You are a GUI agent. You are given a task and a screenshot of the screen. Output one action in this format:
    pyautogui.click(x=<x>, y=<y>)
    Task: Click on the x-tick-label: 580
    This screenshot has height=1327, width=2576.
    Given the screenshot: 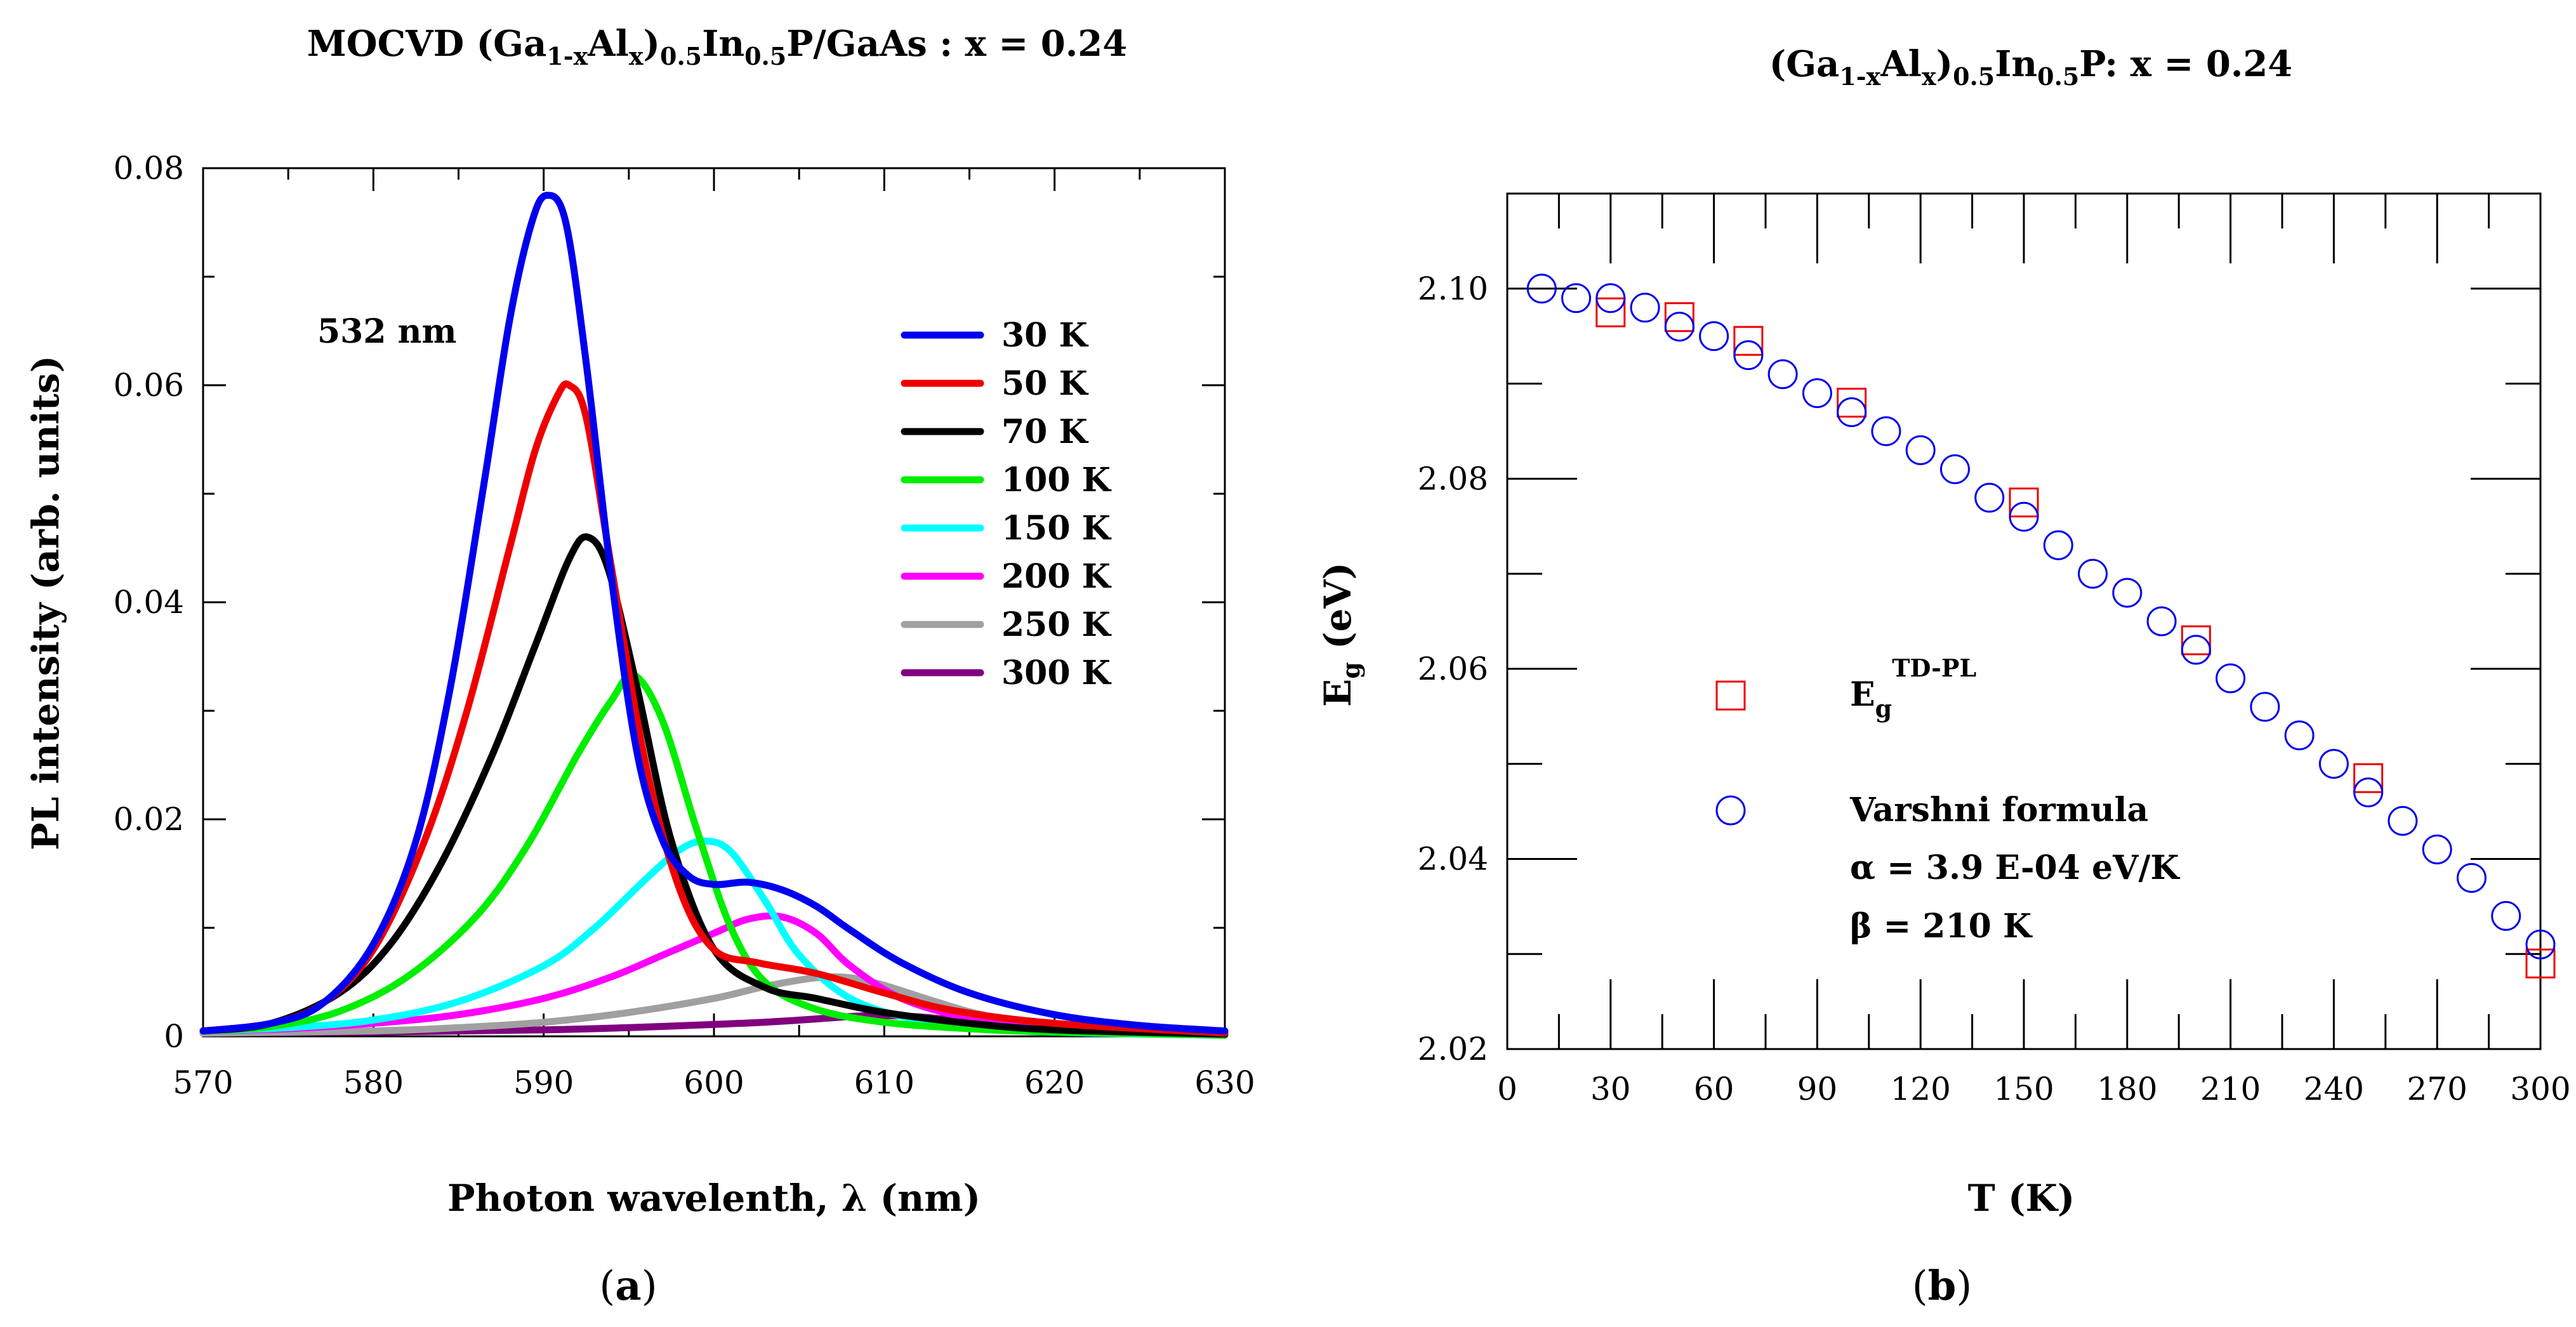 What is the action you would take?
    pyautogui.click(x=373, y=1082)
    